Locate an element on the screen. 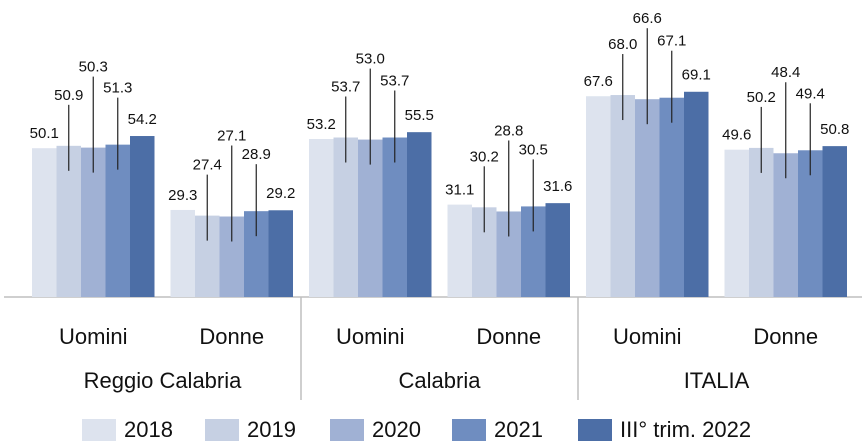 The height and width of the screenshot is (446, 866). value-label: 55.5 is located at coordinates (419, 115).